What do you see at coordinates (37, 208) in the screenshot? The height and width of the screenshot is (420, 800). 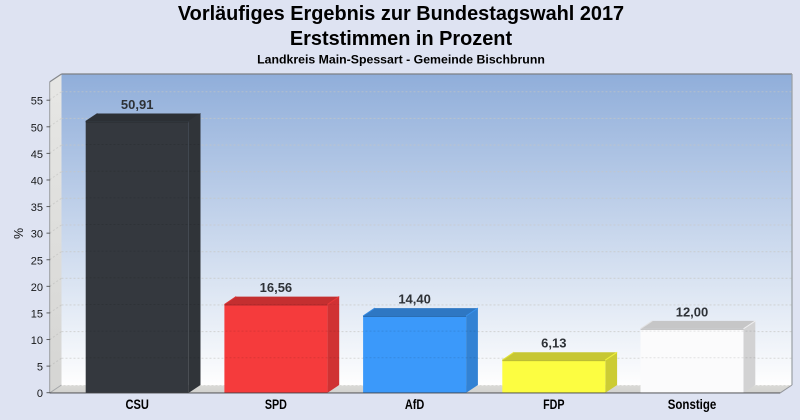 I see `svg-text: 35` at bounding box center [37, 208].